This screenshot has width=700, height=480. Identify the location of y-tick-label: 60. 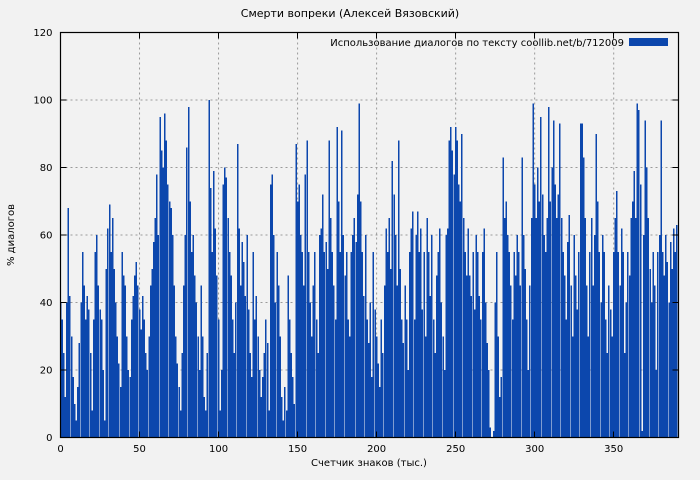
(46, 236).